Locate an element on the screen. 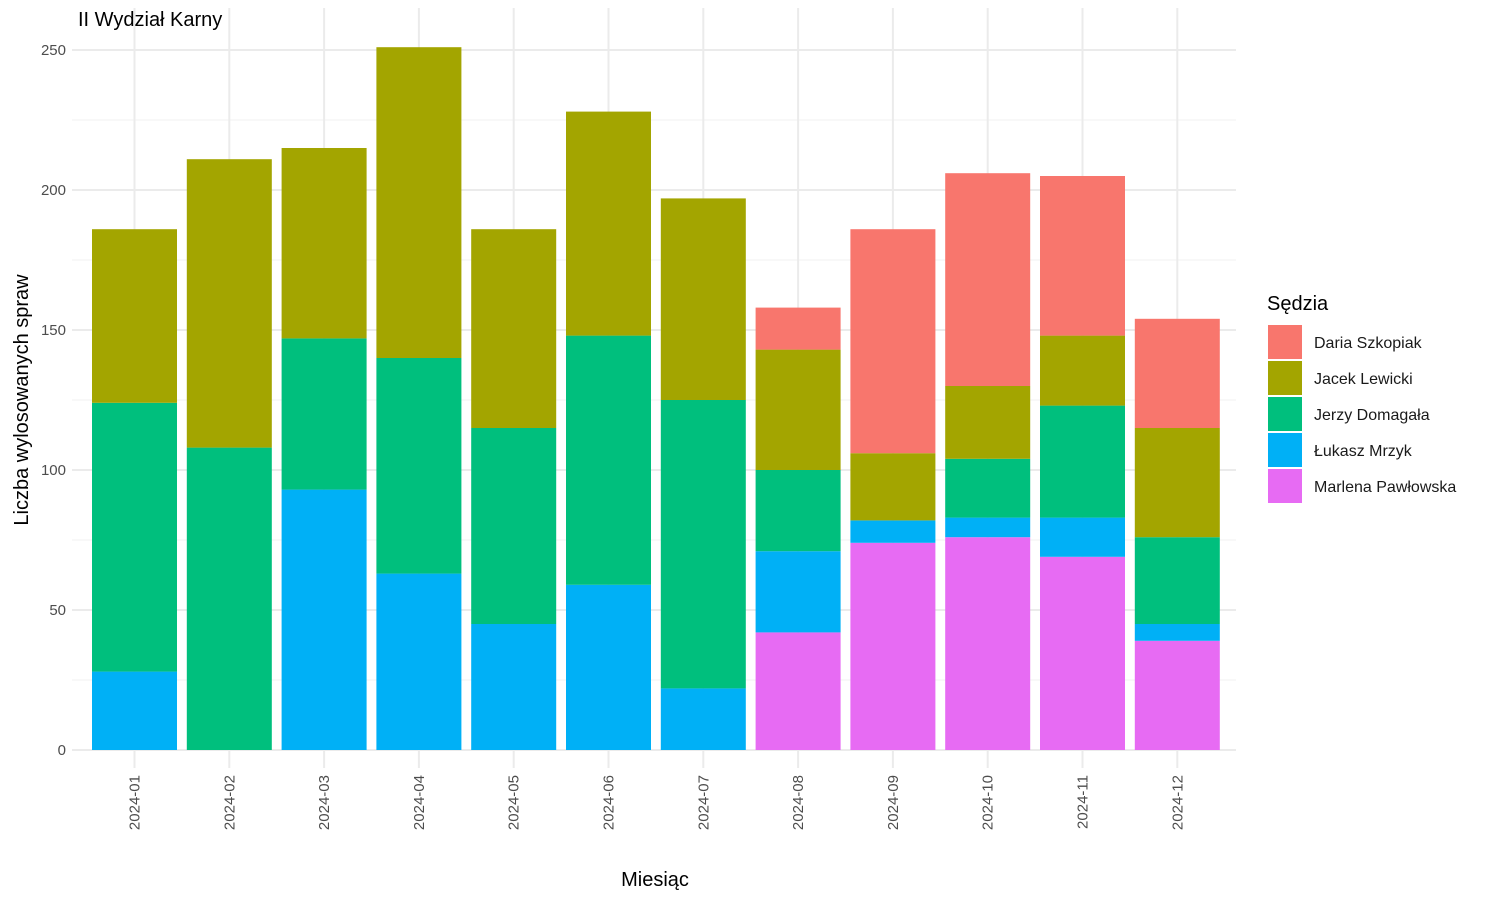 The width and height of the screenshot is (1500, 900). x-tick-label: 2024-08 is located at coordinates (798, 802).